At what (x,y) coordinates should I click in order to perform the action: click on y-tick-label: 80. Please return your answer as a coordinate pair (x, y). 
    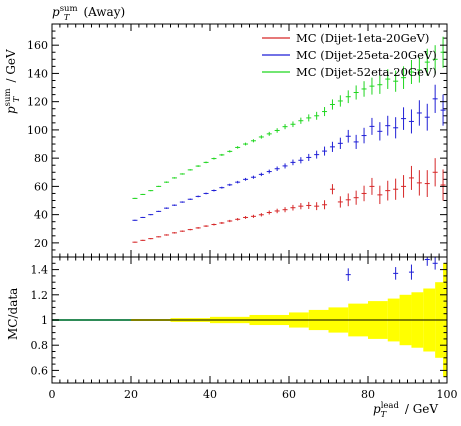
    Looking at the image, I should click on (41, 158).